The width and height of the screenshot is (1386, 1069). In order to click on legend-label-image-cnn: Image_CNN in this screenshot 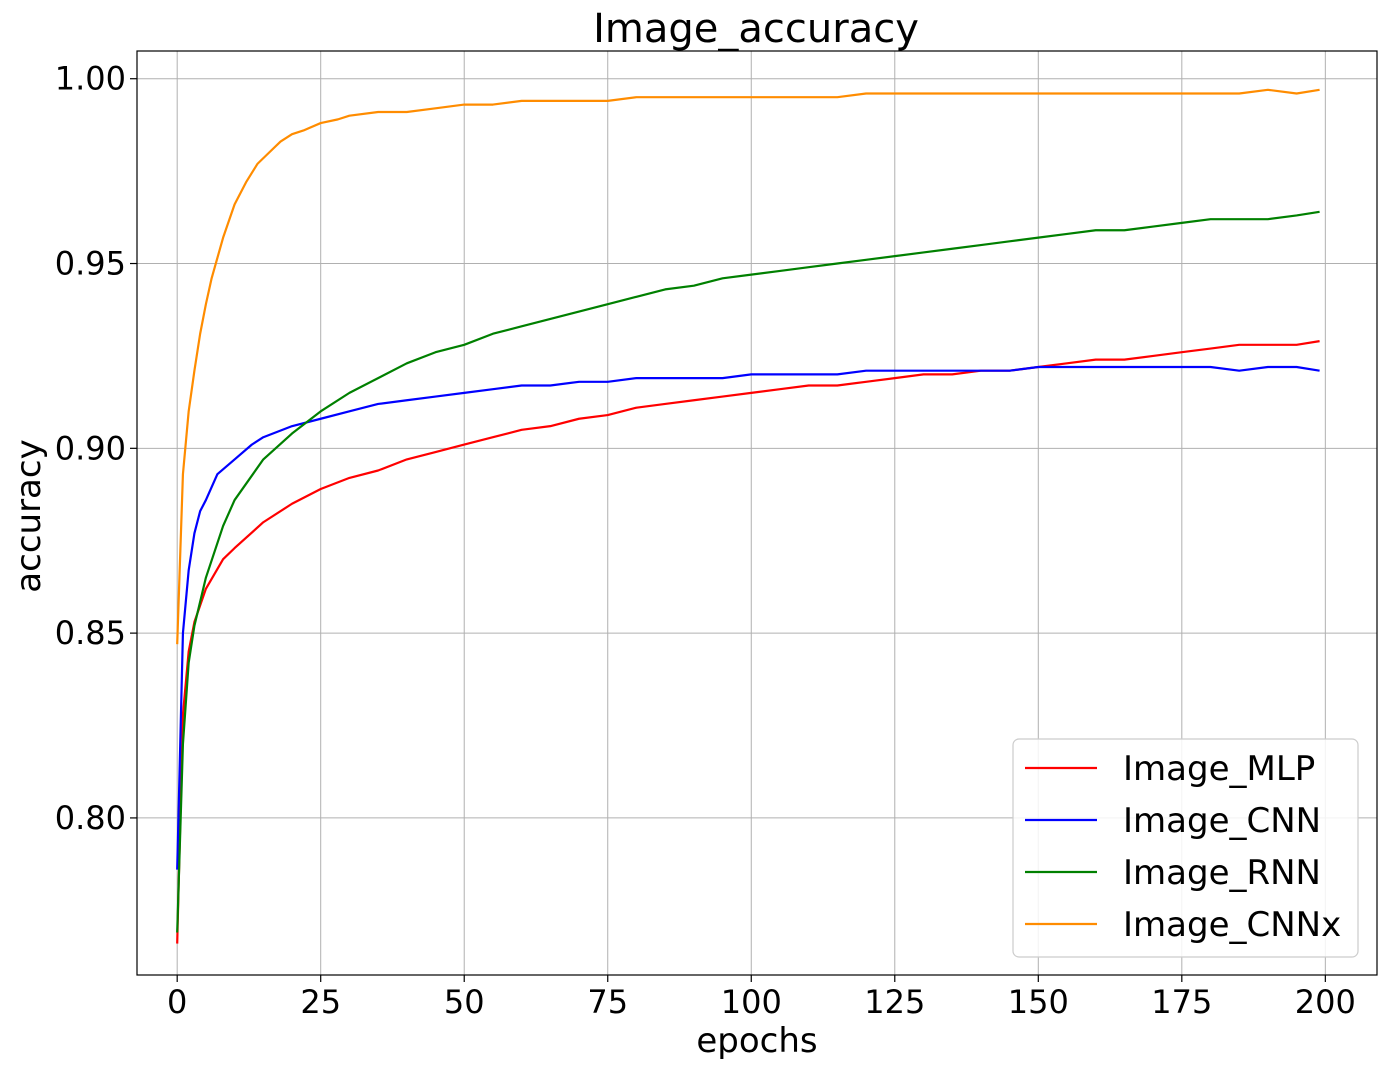, I will do `click(1222, 821)`.